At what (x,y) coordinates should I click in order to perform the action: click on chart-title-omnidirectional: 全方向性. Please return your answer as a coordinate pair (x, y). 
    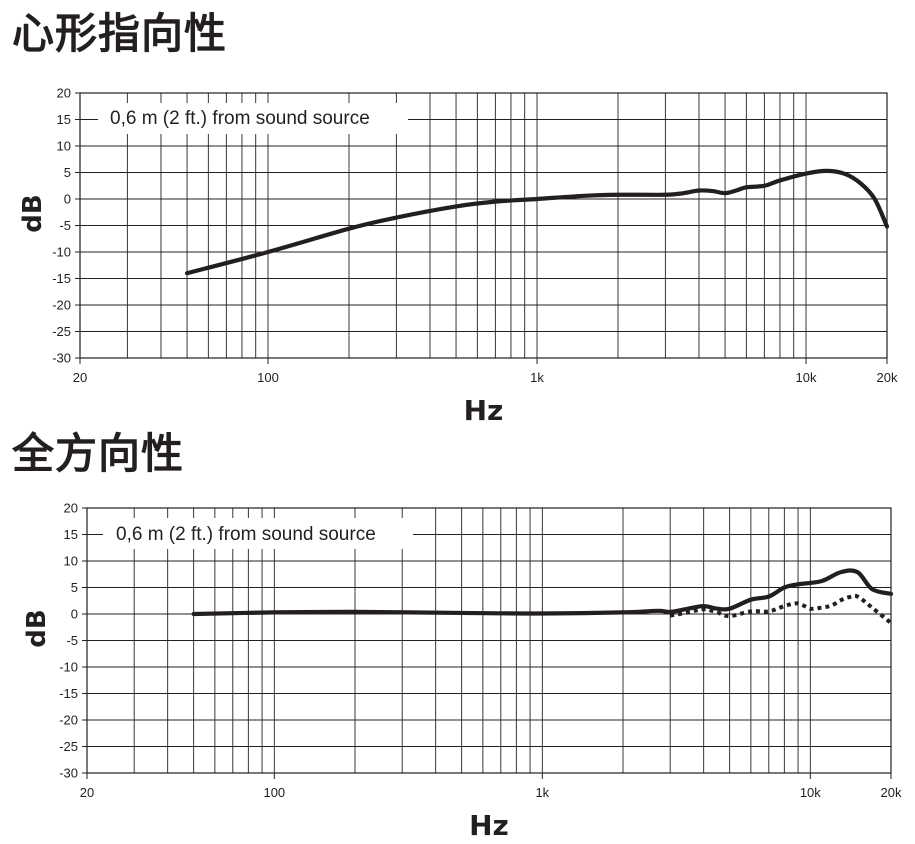
    Looking at the image, I should click on (98, 453).